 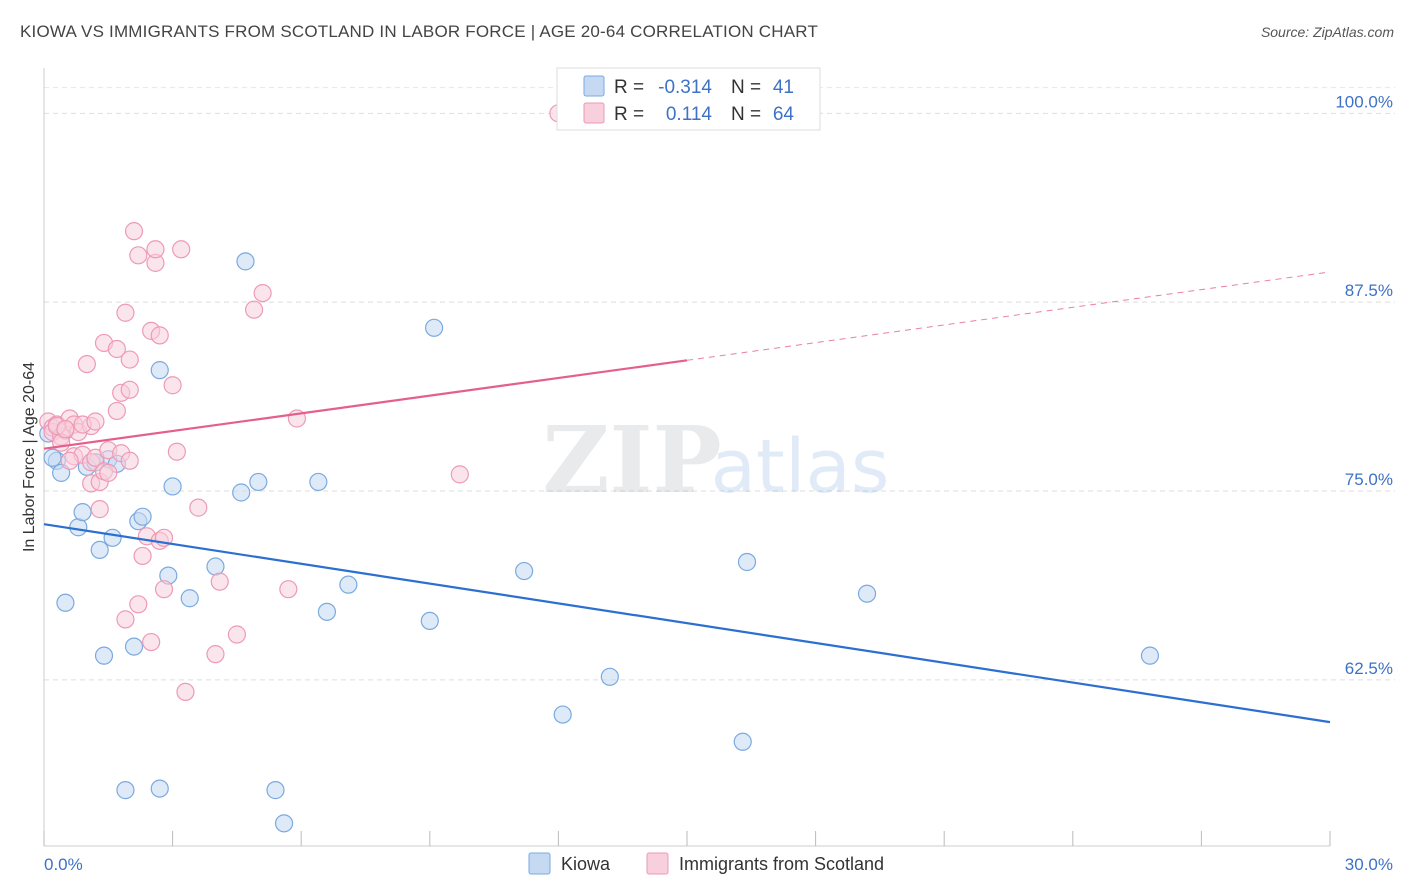 I want to click on legend: Kiowa Immigrants from Scotland, so click(x=706, y=863).